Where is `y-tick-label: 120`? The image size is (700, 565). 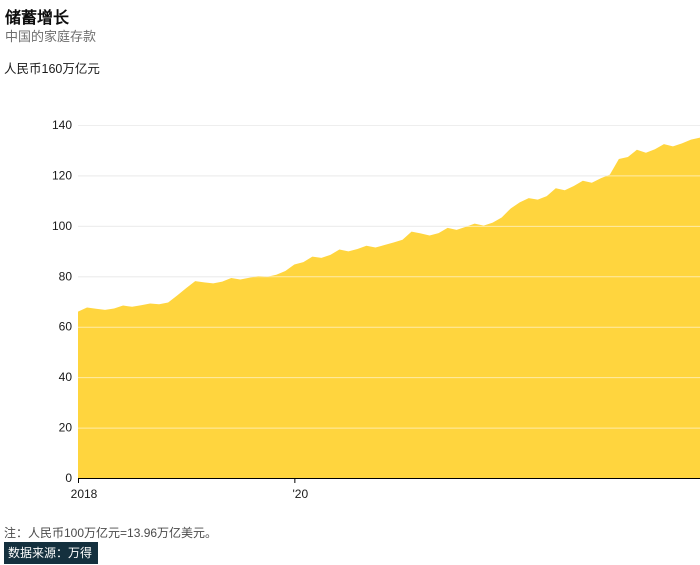 y-tick-label: 120 is located at coordinates (62, 175).